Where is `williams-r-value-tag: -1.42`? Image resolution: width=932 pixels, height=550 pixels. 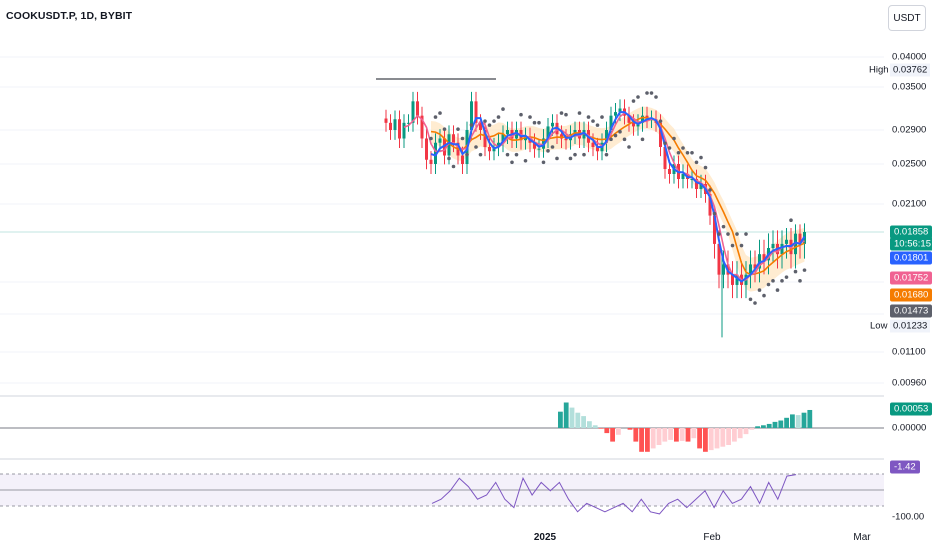 williams-r-value-tag: -1.42 is located at coordinates (905, 467).